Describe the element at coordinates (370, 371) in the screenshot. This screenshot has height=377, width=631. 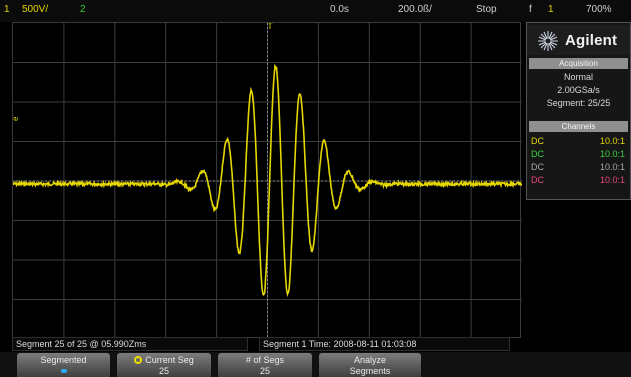
I see `analyze-label-2: Segments` at that location.